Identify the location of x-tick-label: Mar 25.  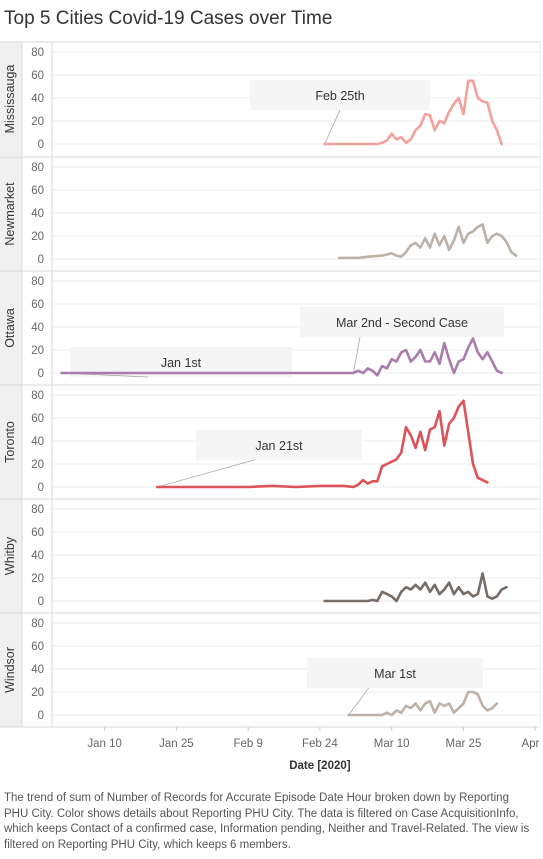
(464, 744).